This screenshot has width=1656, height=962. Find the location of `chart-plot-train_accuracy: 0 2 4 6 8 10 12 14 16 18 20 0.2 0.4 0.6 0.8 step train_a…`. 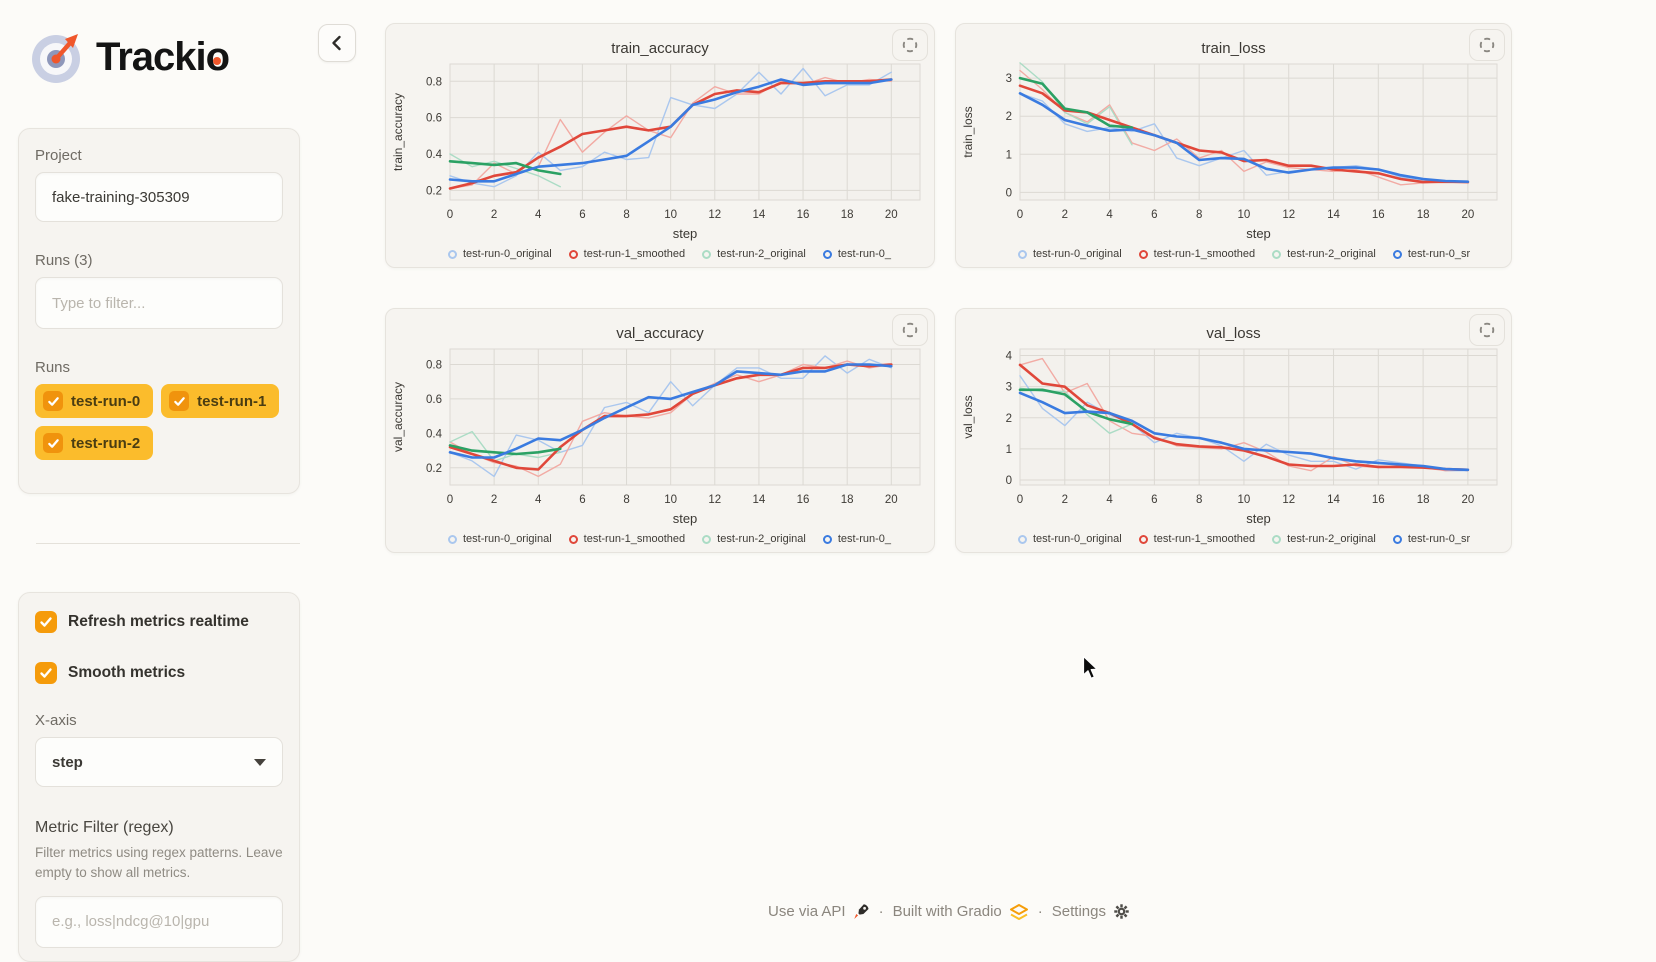

chart-plot-train_accuracy: 0 2 4 6 8 10 12 14 16 18 20 0.2 0.4 0.6 0.8 step train_a… is located at coordinates (656, 152).